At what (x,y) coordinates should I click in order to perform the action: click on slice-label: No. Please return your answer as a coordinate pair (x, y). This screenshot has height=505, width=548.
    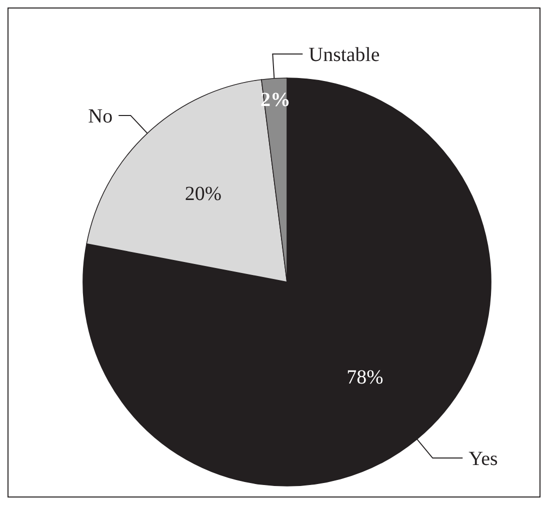
    Looking at the image, I should click on (100, 116).